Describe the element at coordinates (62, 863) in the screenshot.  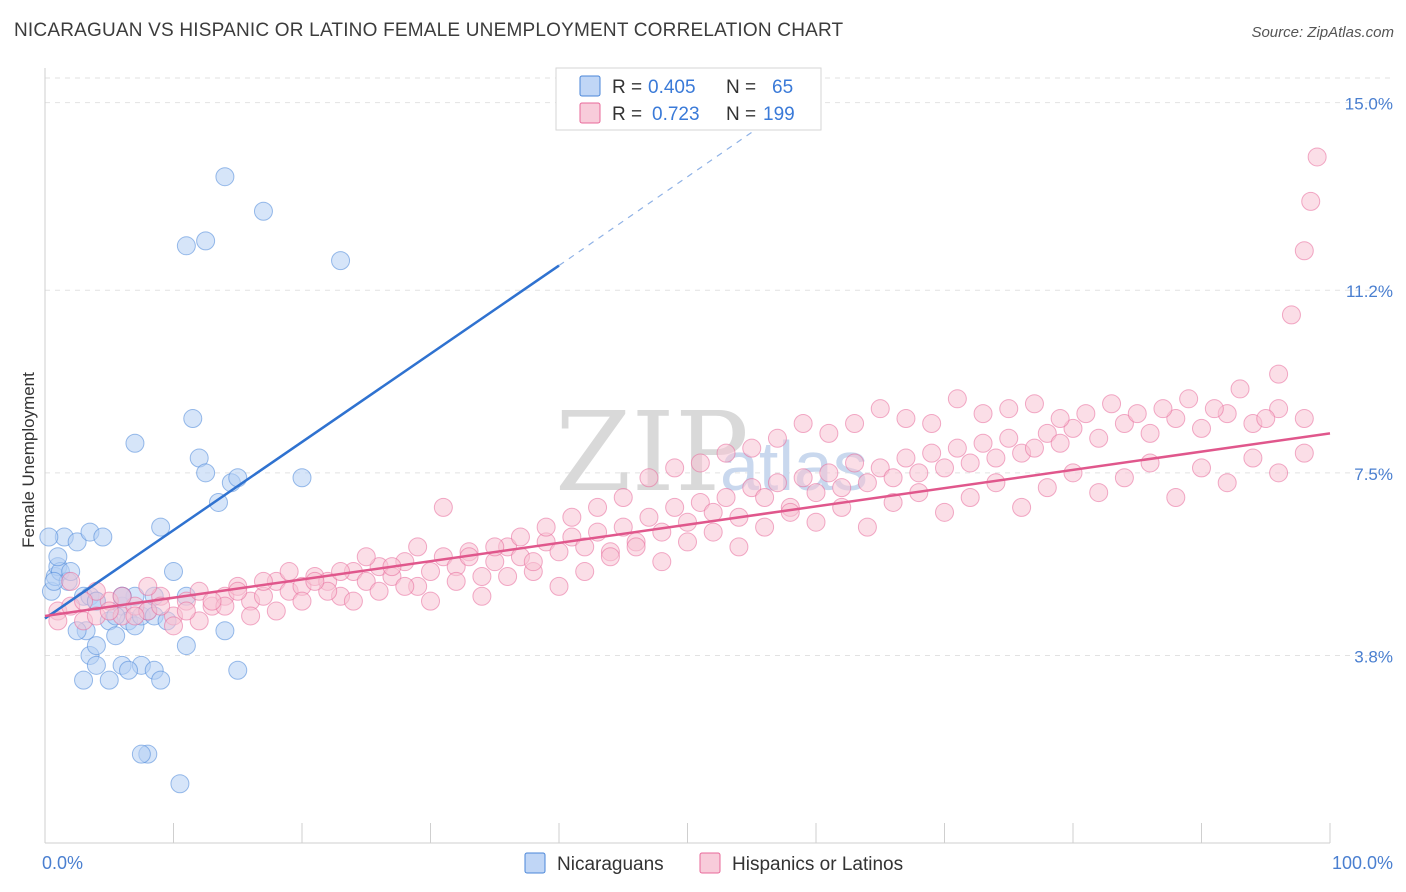
I see `x-tick-min: 0.0%` at that location.